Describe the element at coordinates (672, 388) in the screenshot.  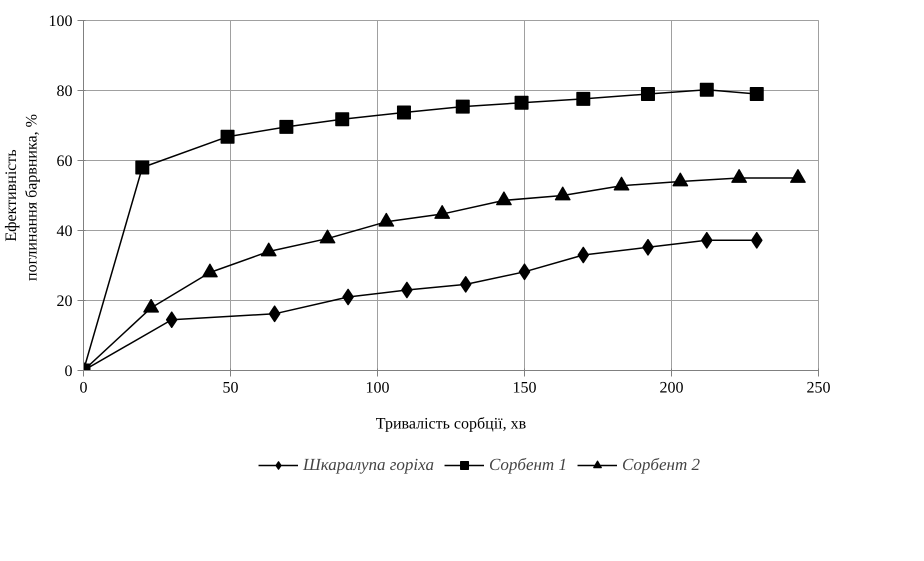
I see `x-tick-label: 200` at that location.